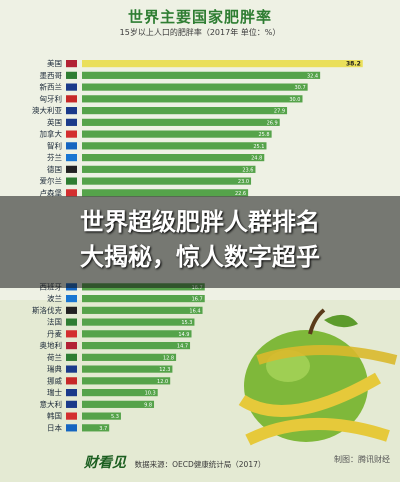 The height and width of the screenshot is (482, 400). Describe the element at coordinates (54, 380) in the screenshot. I see `category-label: 挪威` at that location.